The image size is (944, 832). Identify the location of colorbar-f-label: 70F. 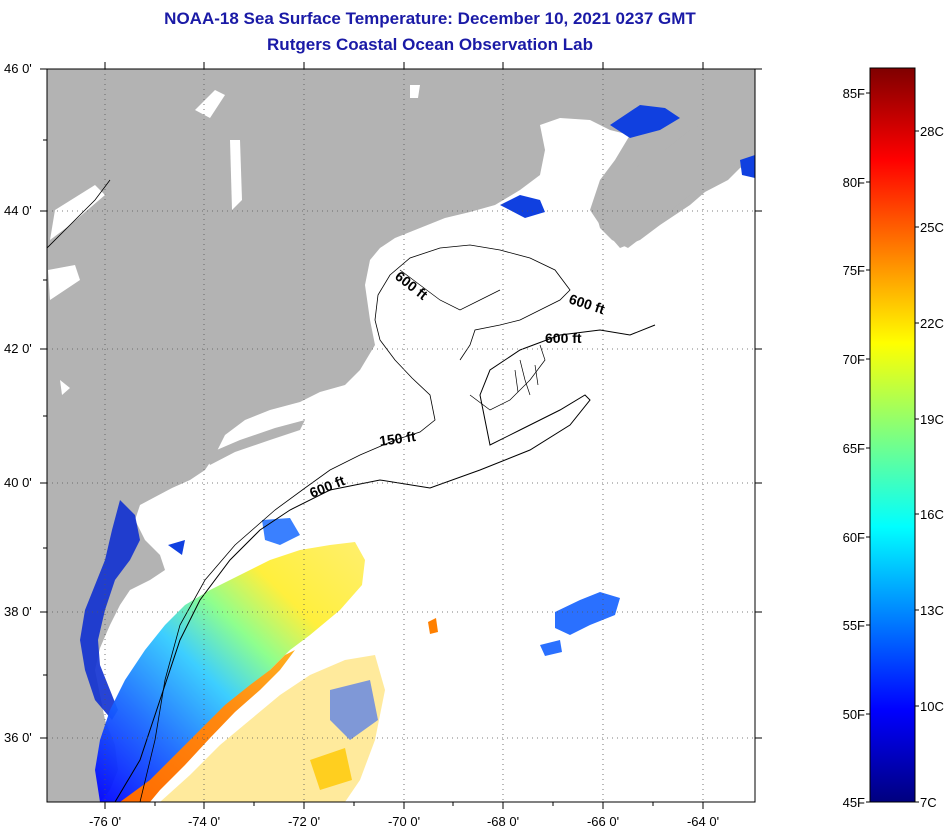
(854, 359).